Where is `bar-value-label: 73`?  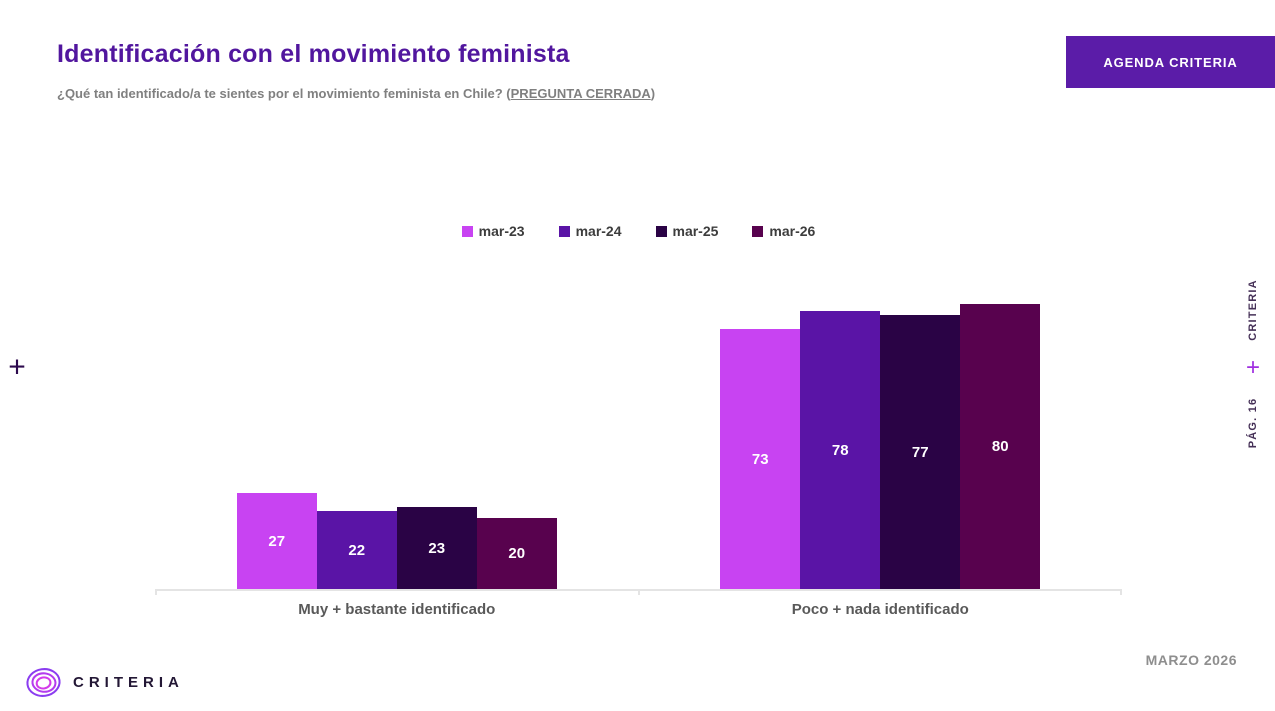
bar-value-label: 73 is located at coordinates (760, 459).